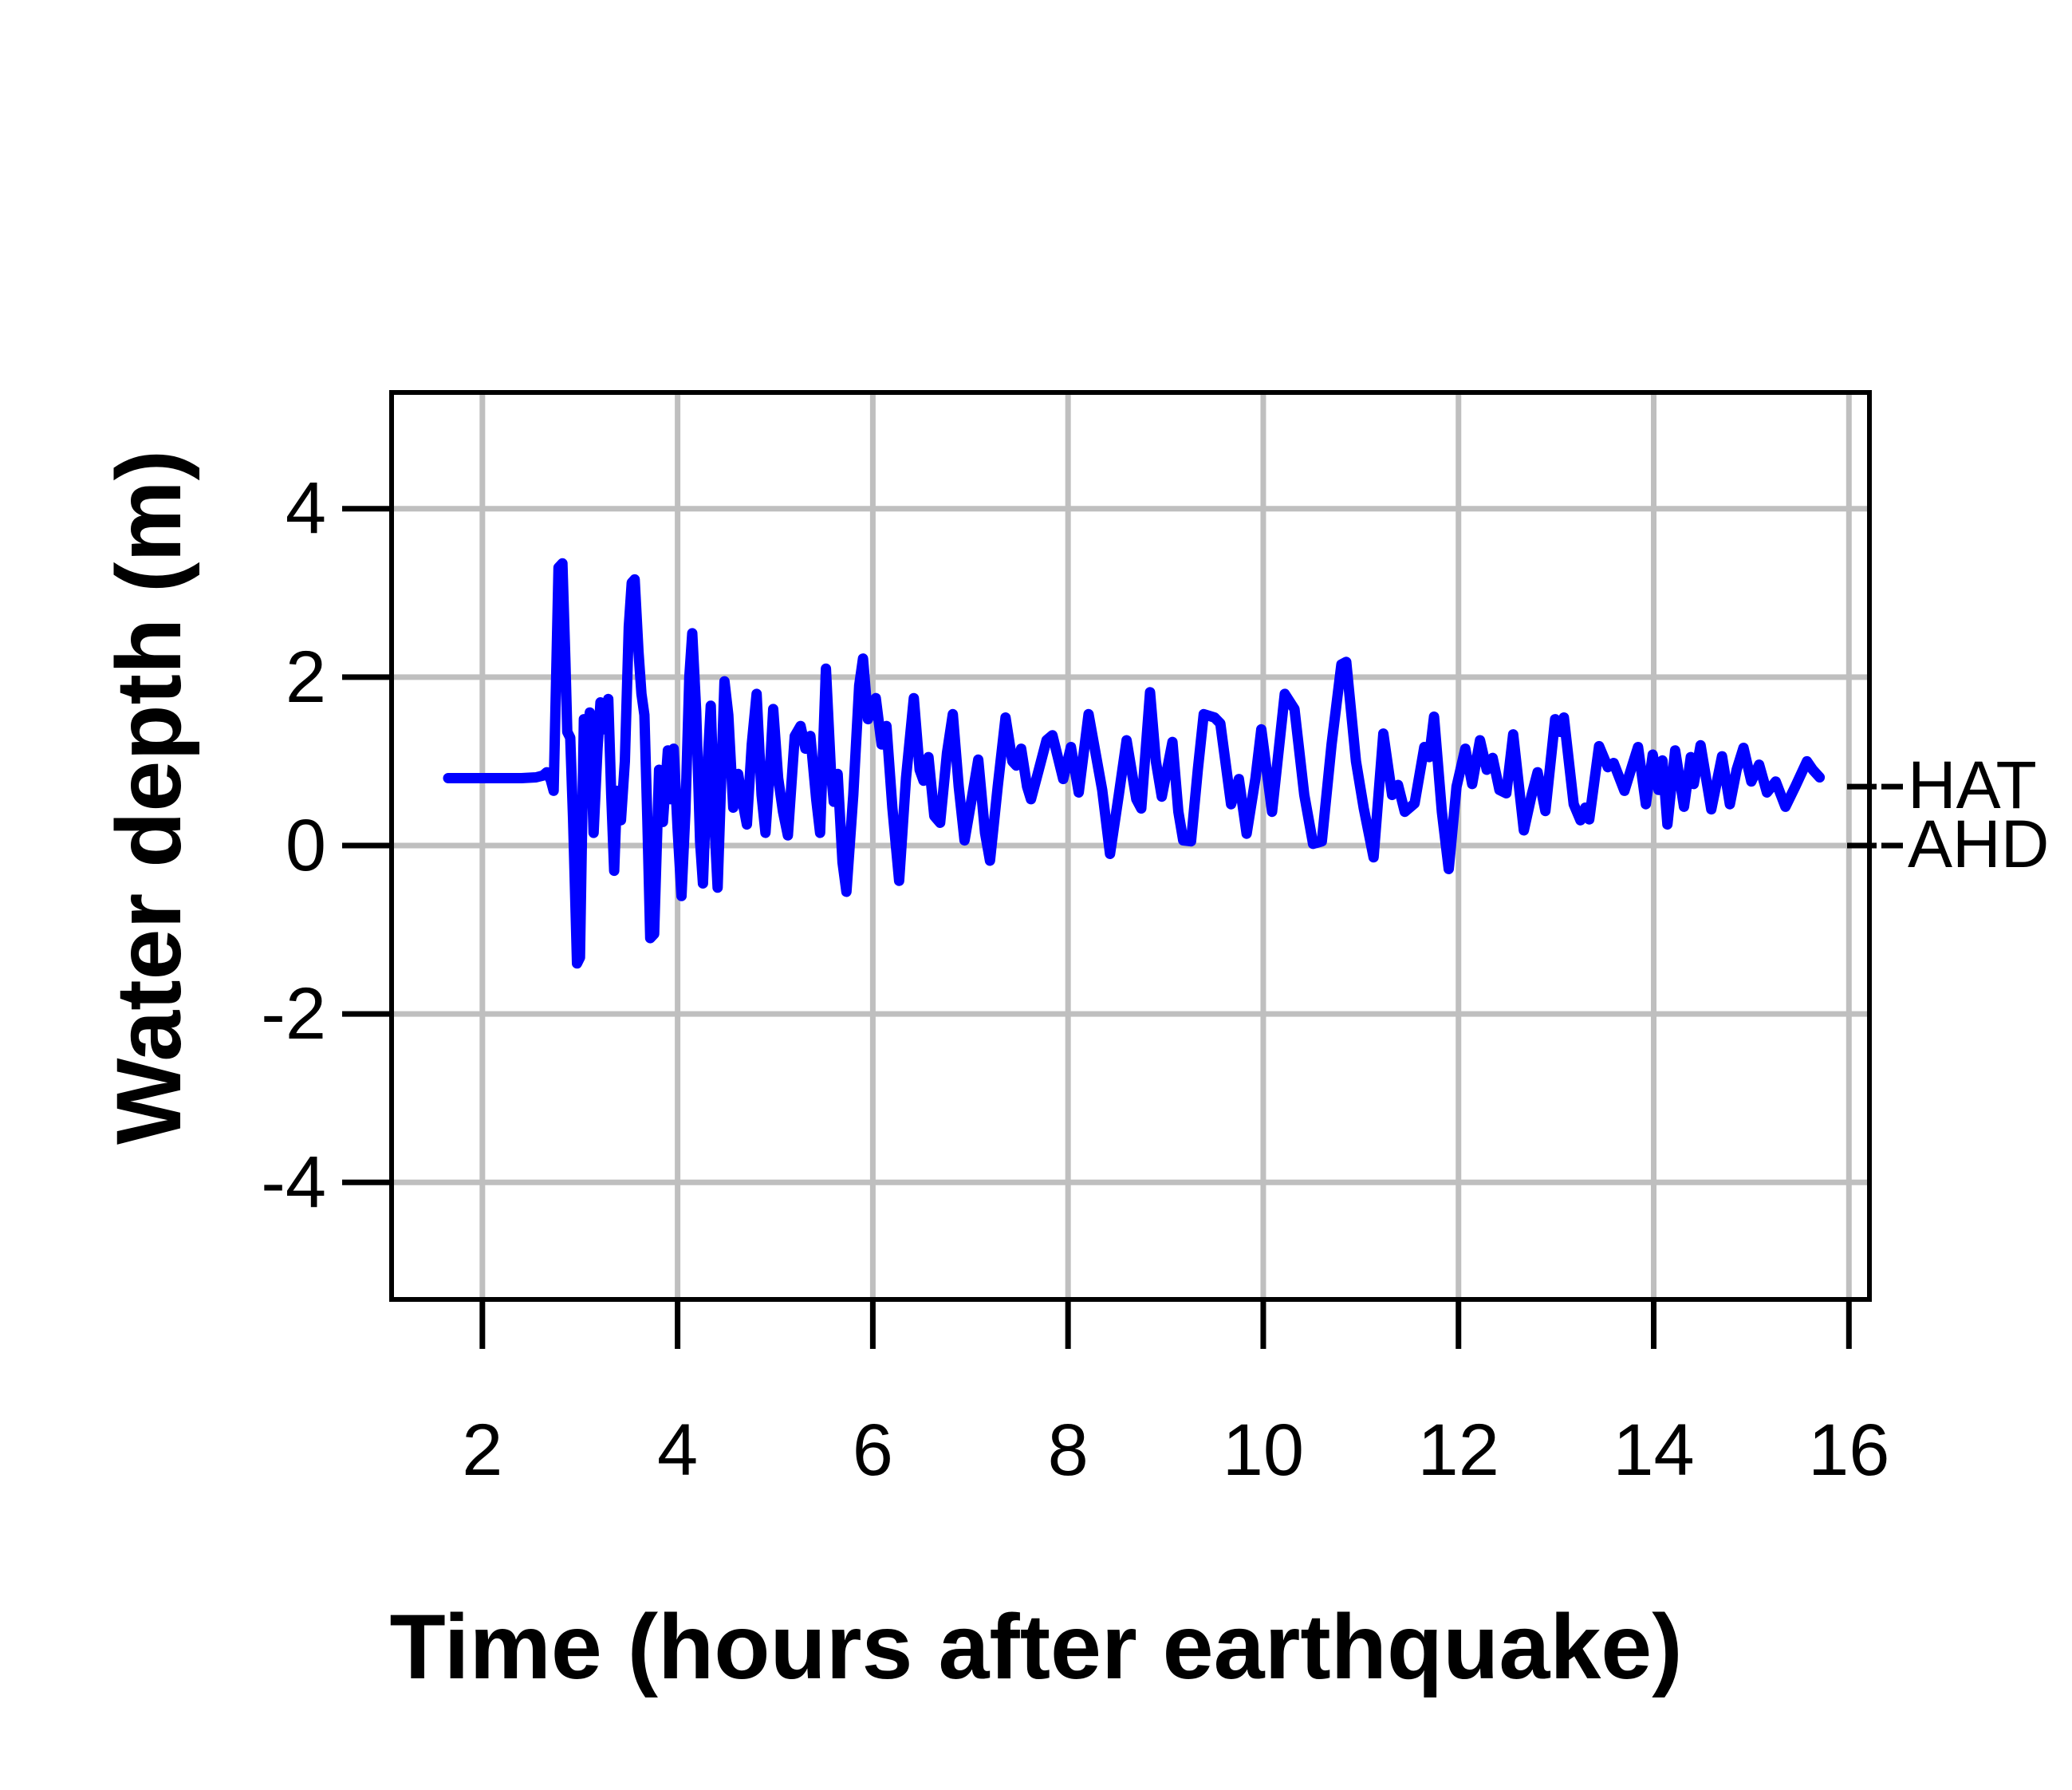 Image resolution: width=2072 pixels, height=1790 pixels. What do you see at coordinates (873, 1450) in the screenshot?
I see `x-tick-label: 6` at bounding box center [873, 1450].